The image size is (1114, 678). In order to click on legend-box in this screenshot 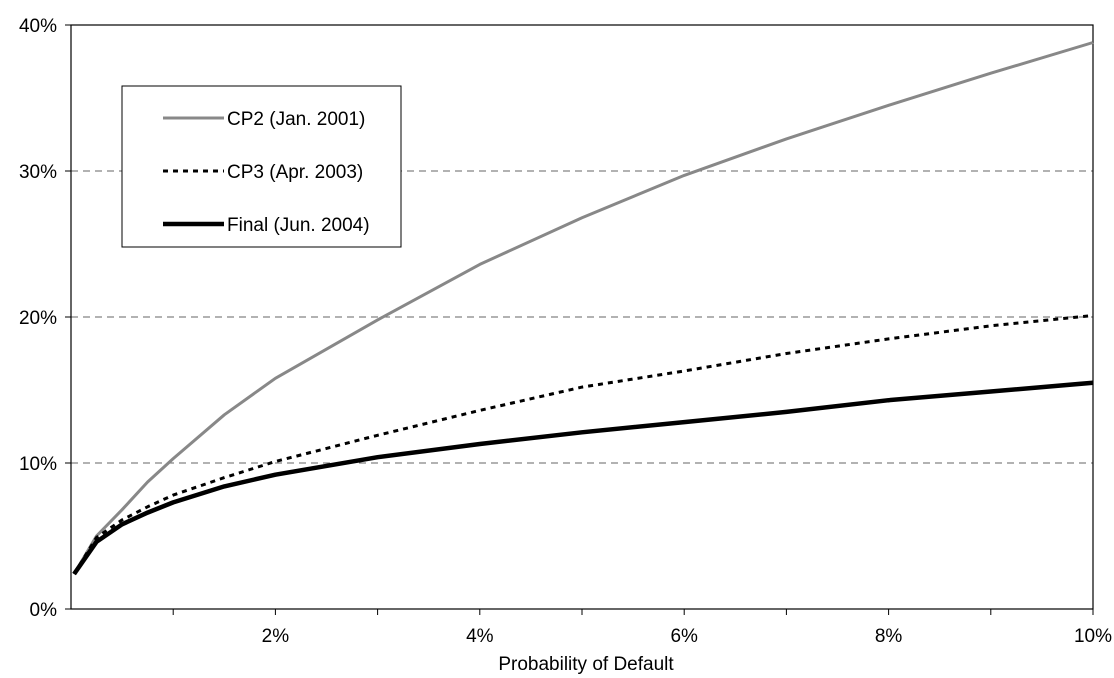, I will do `click(261, 166)`.